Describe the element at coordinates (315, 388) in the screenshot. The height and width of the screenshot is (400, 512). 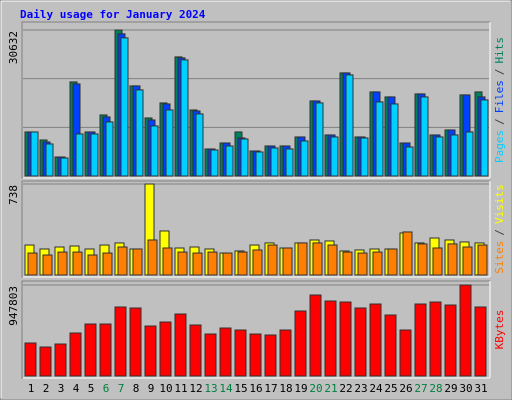
I see `x-tick-label: 20` at that location.